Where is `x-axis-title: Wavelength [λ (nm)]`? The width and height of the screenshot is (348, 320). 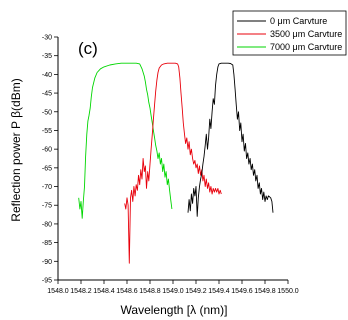
x-axis-title: Wavelength [λ (nm)] is located at coordinates (174, 310).